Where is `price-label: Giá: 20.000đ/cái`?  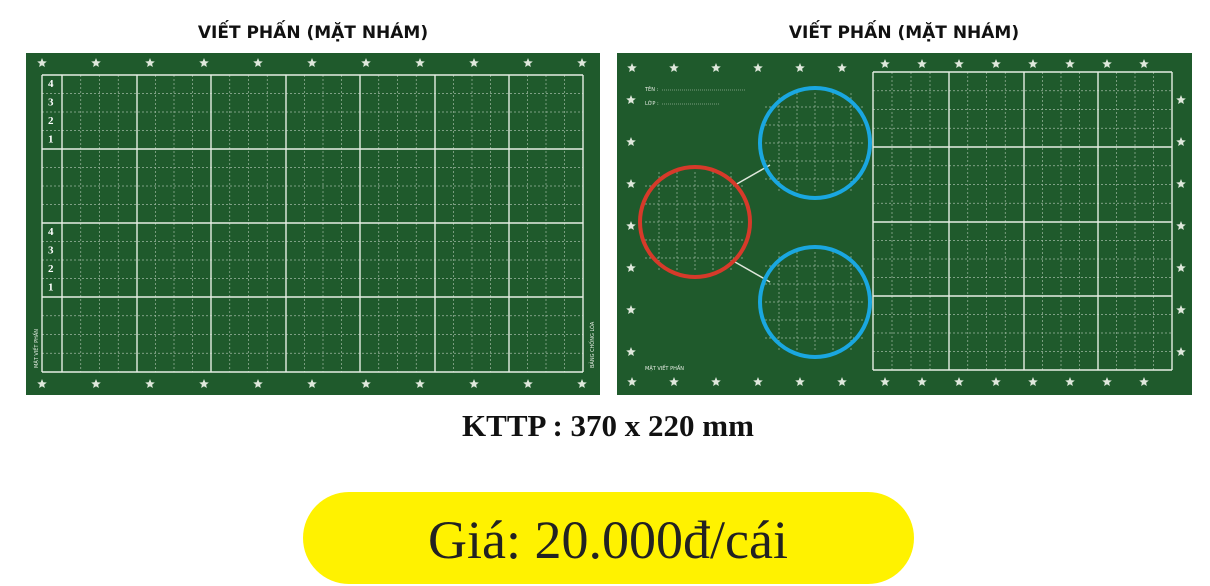 price-label: Giá: 20.000đ/cái is located at coordinates (608, 540).